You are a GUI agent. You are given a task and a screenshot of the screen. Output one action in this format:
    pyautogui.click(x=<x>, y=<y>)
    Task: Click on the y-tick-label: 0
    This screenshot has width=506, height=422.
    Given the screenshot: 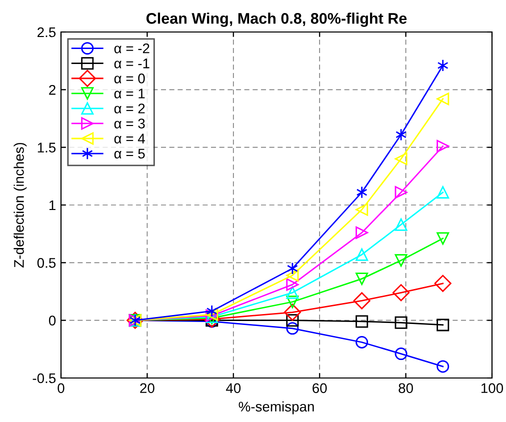 What is the action you would take?
    pyautogui.click(x=52, y=321)
    